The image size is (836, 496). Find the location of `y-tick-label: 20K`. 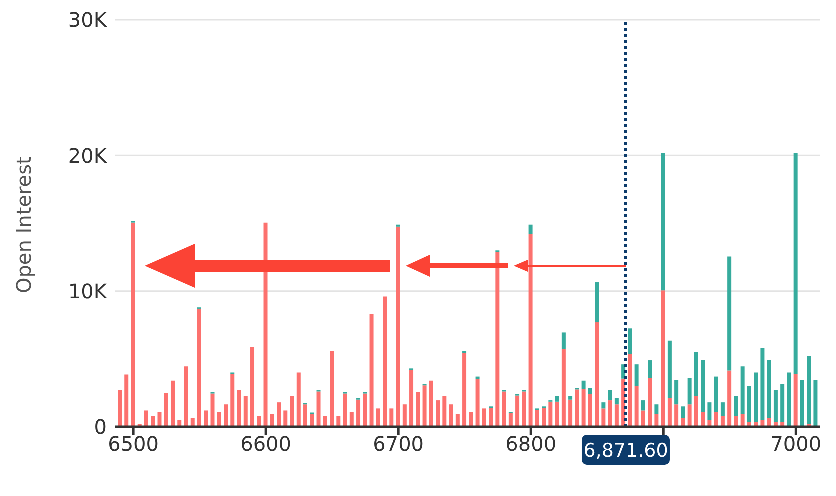

y-tick-label: 20K is located at coordinates (88, 156).